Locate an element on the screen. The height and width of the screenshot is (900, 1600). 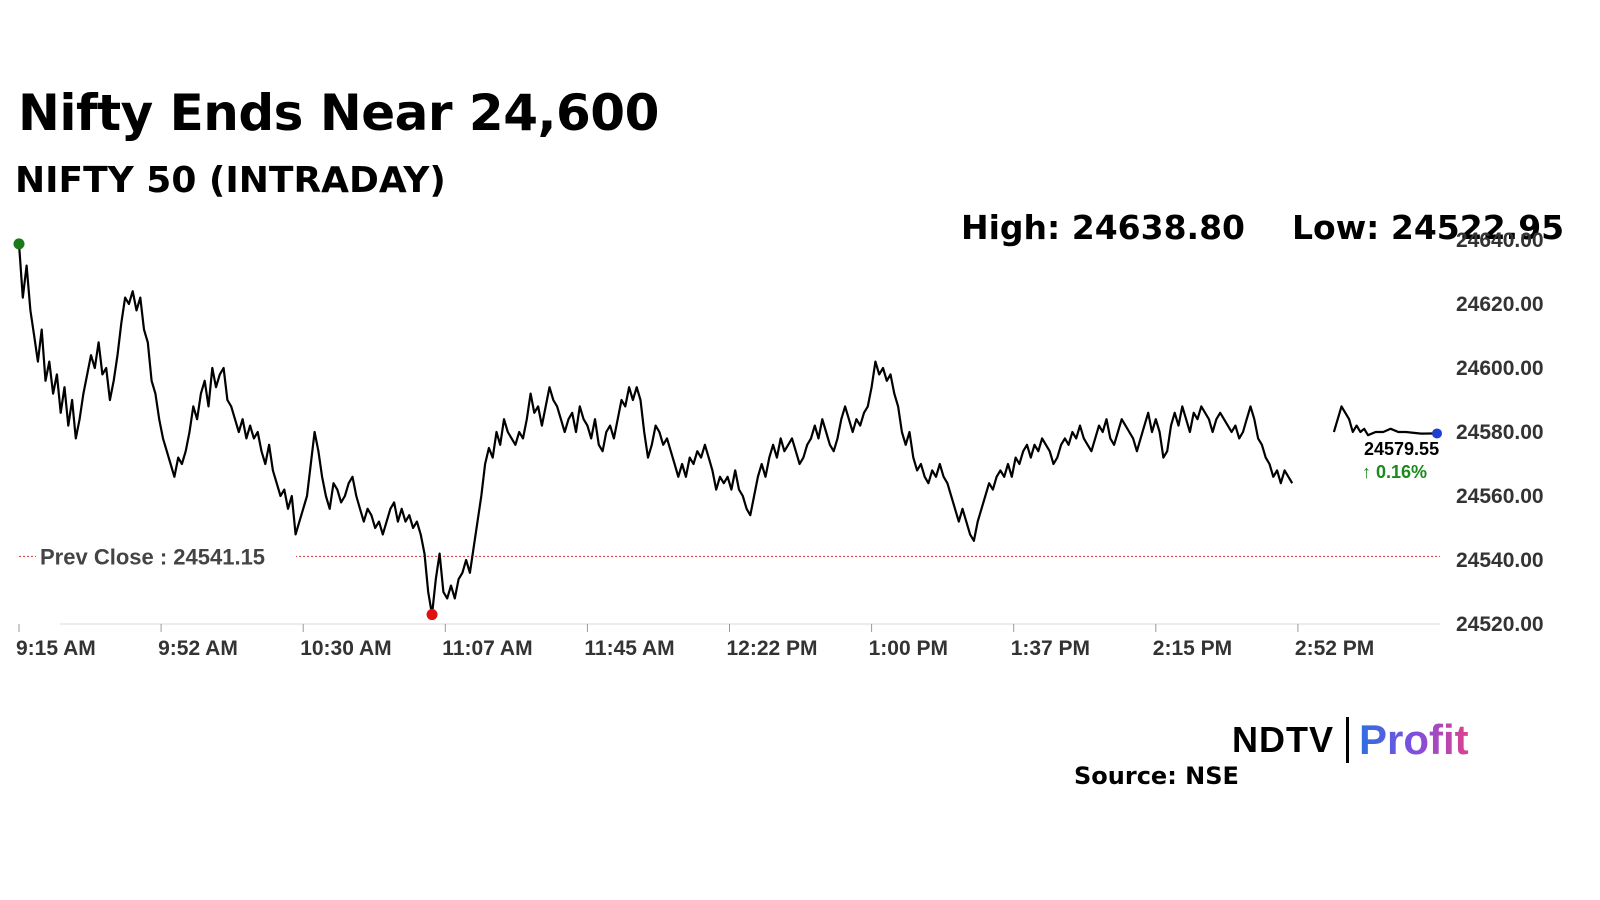
y-tick-label: 24560.00 is located at coordinates (1500, 496).